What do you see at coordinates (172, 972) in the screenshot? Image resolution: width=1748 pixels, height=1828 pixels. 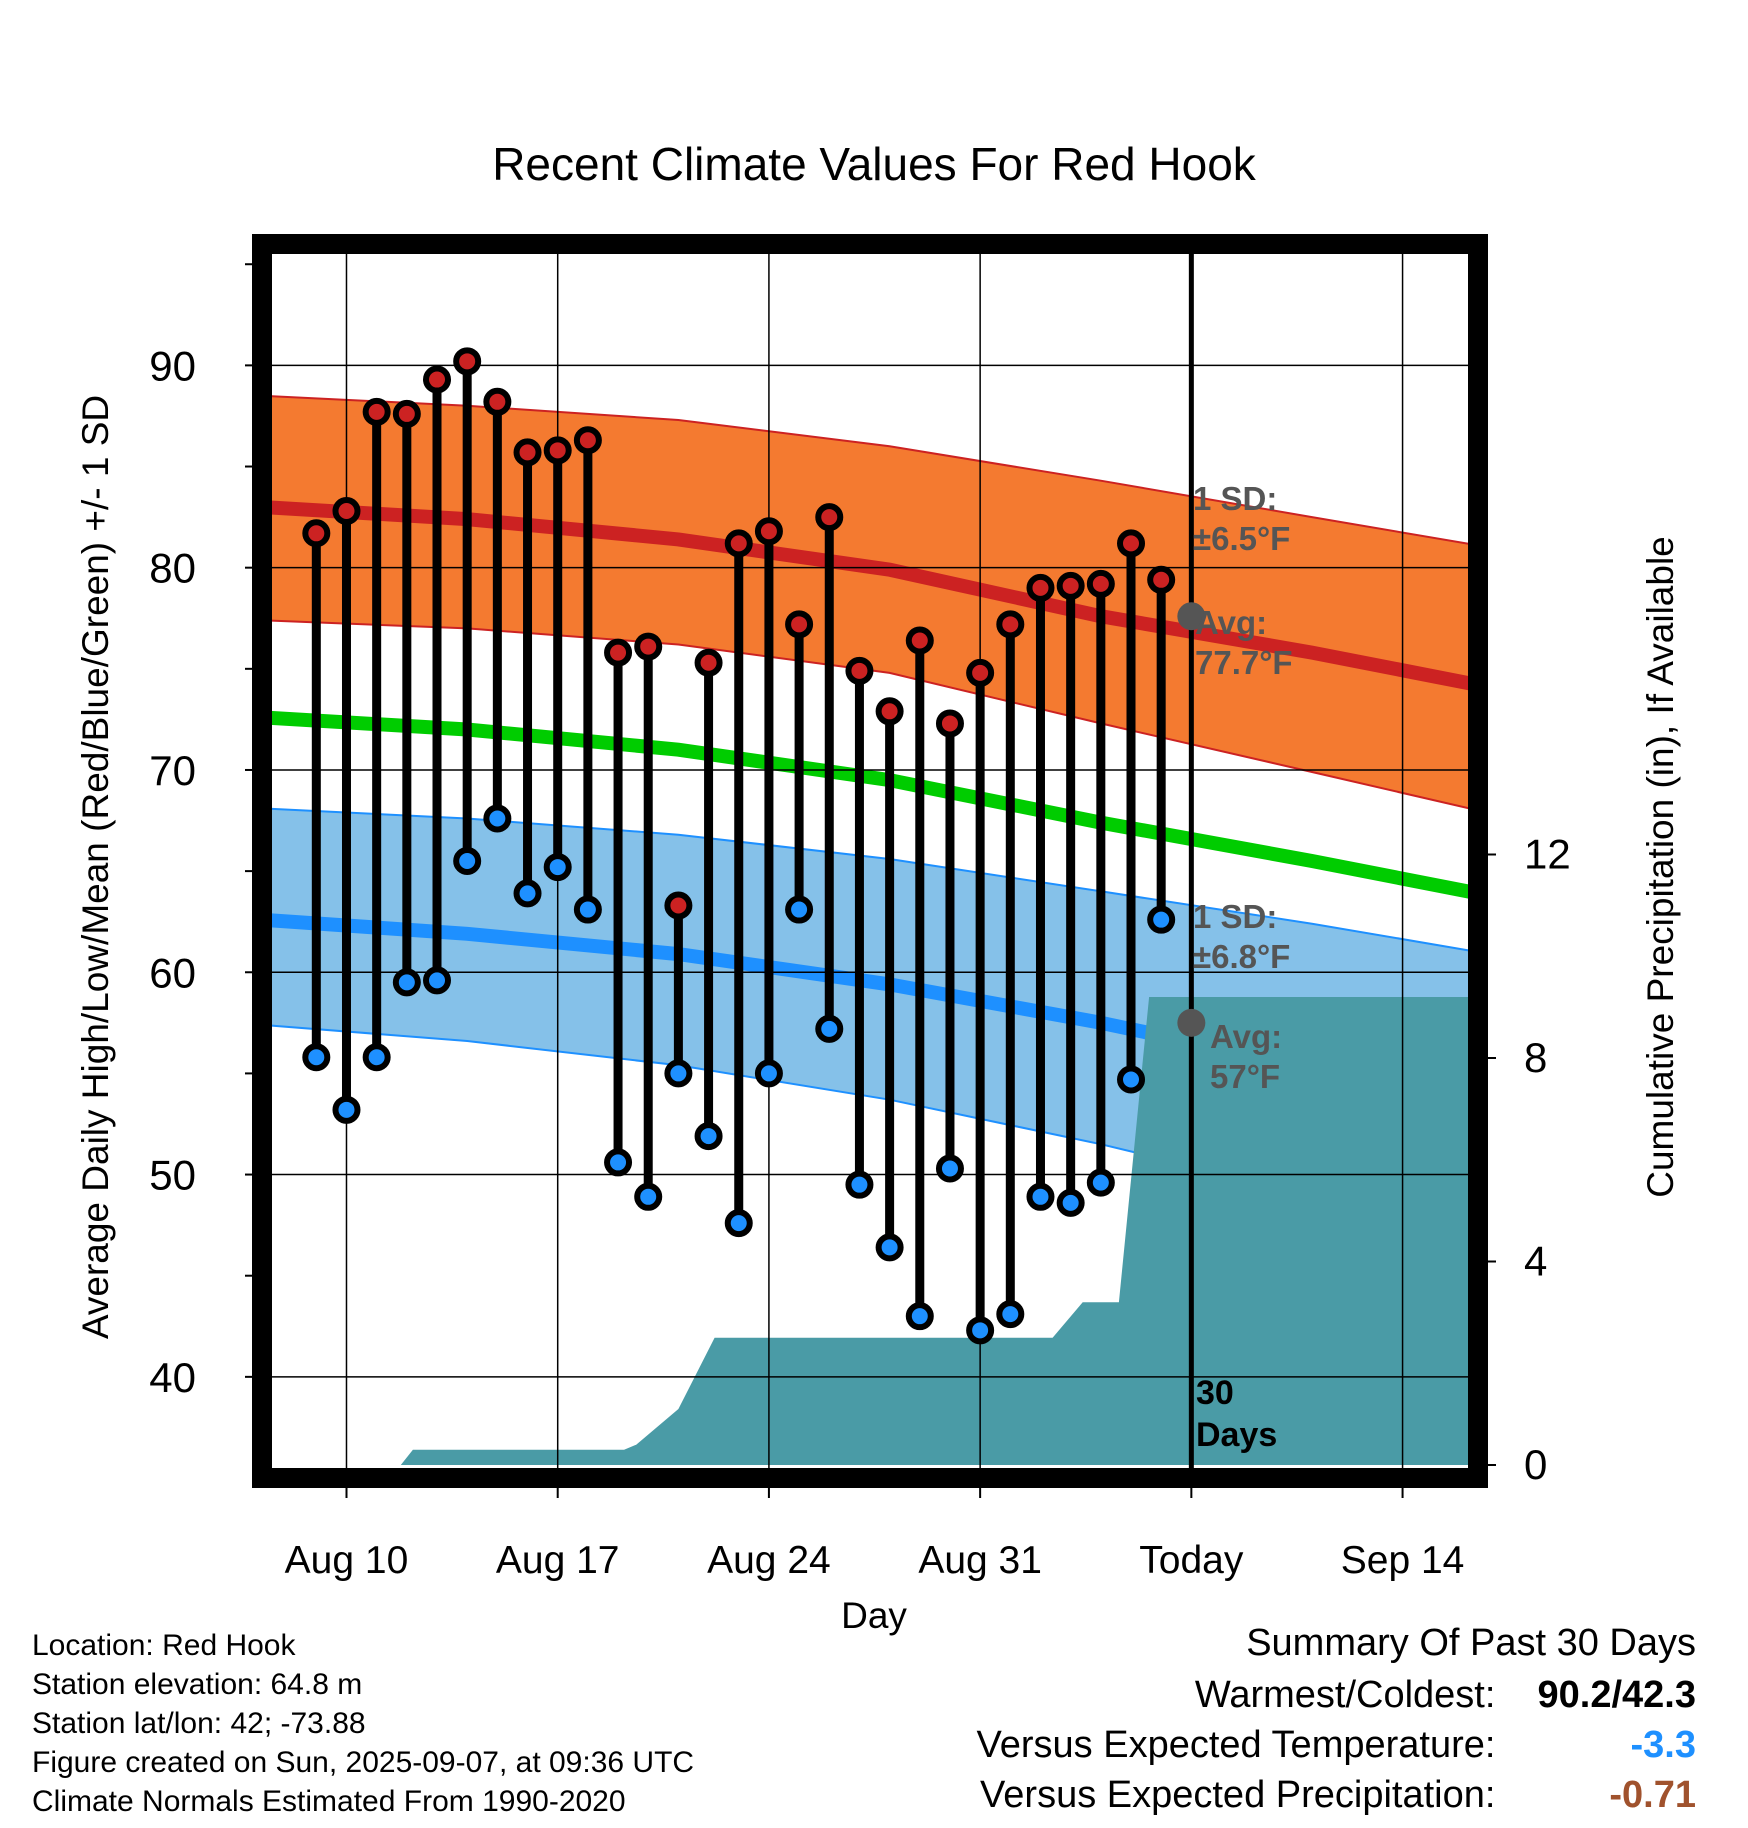 I see `y-tick-label: 60` at bounding box center [172, 972].